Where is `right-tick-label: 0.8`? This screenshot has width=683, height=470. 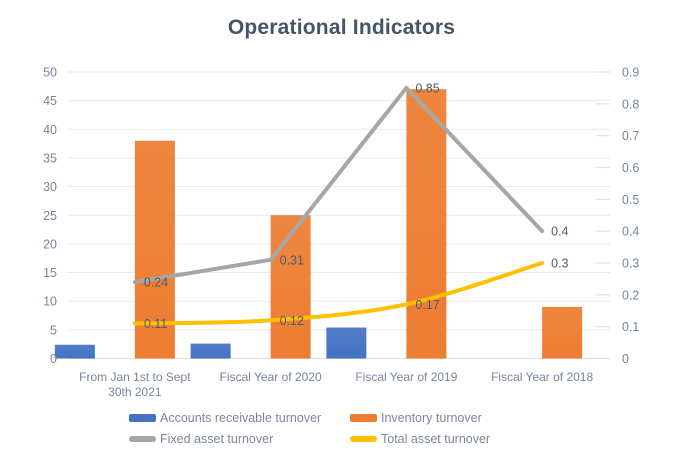 right-tick-label: 0.8 is located at coordinates (630, 104).